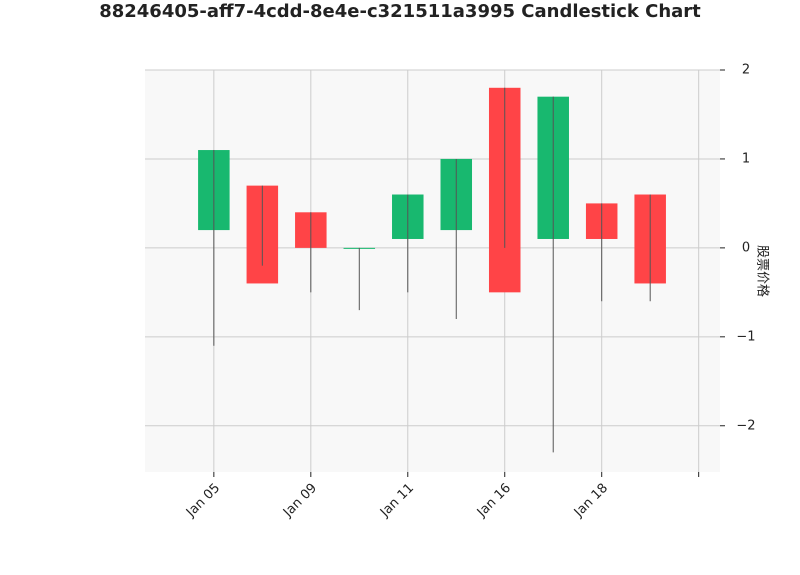 This screenshot has width=800, height=575. I want to click on x-tick-label: Jan 18, so click(591, 501).